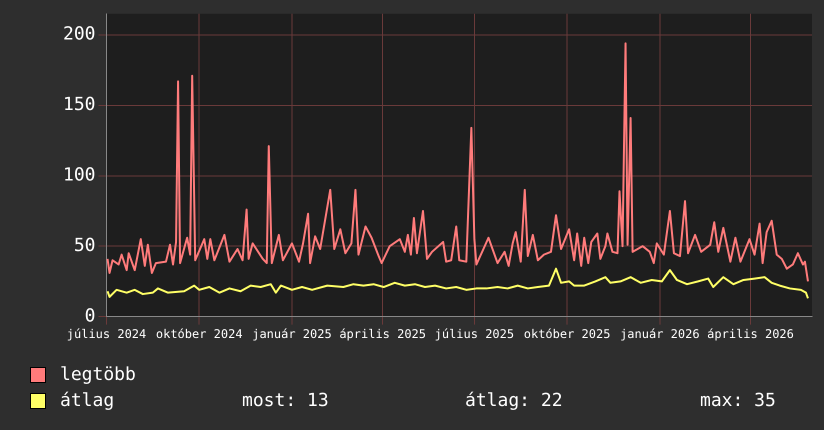 Image resolution: width=824 pixels, height=430 pixels. What do you see at coordinates (85, 245) in the screenshot?
I see `y-tick-label: 50` at bounding box center [85, 245].